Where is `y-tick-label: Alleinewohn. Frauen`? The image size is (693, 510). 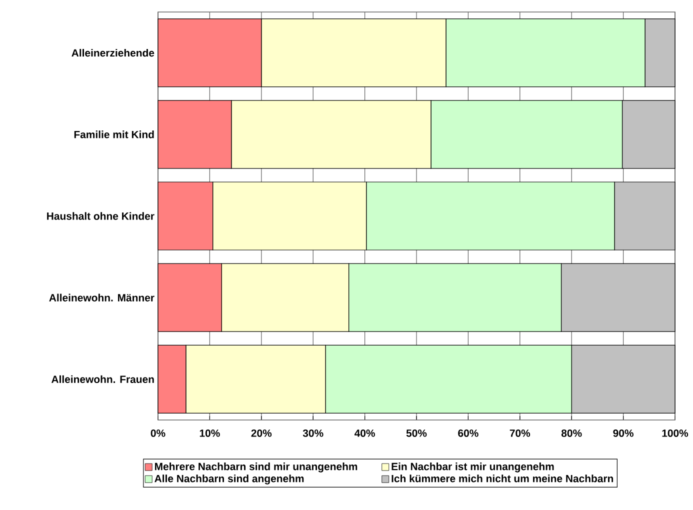 y-tick-label: Alleinewohn. Frauen is located at coordinates (102, 379).